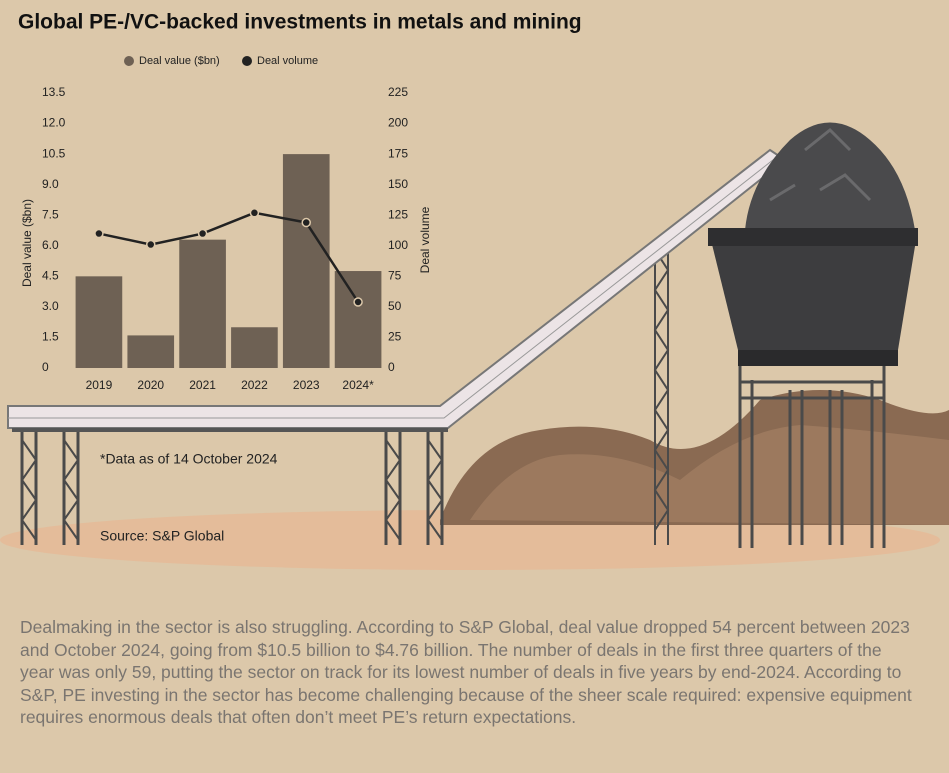 The width and height of the screenshot is (949, 773). Describe the element at coordinates (398, 184) in the screenshot. I see `y2-tick-label: 150` at that location.